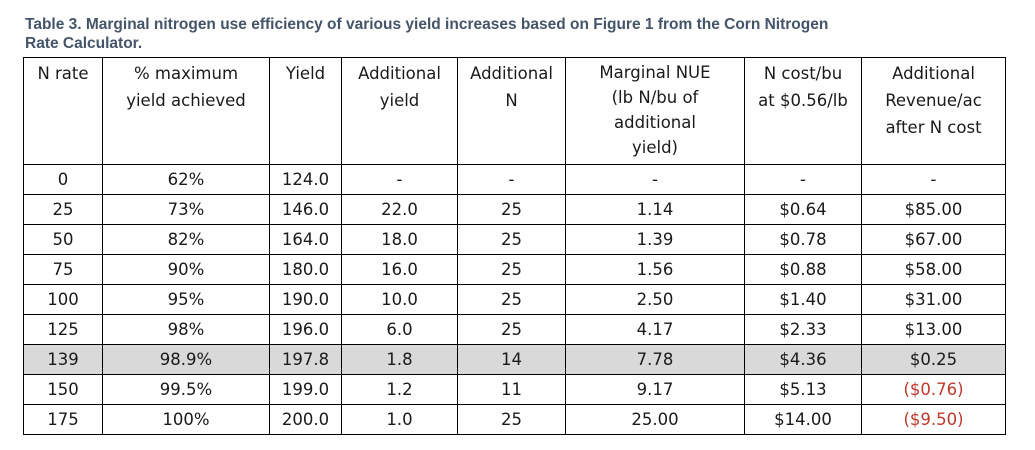 This screenshot has width=1035, height=450. Describe the element at coordinates (803, 419) in the screenshot. I see `cell-n-cost-per-bu: $14.00` at that location.